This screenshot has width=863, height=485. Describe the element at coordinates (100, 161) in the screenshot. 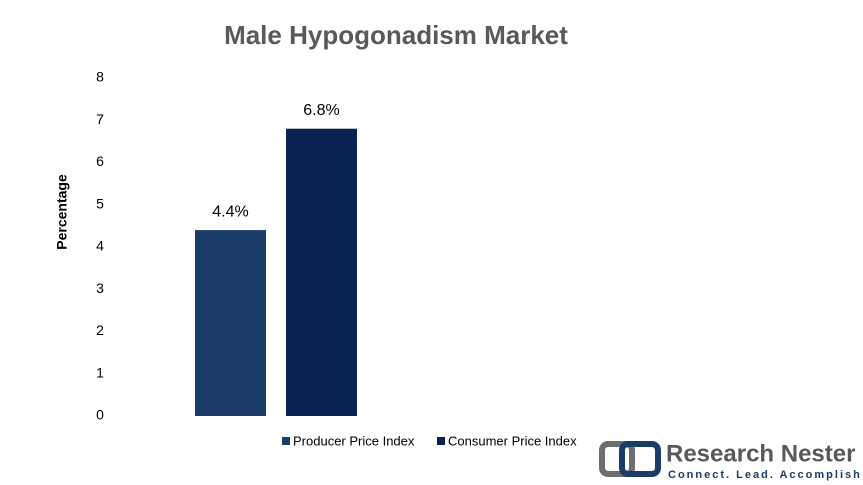

I see `y-tick-label: 6` at that location.